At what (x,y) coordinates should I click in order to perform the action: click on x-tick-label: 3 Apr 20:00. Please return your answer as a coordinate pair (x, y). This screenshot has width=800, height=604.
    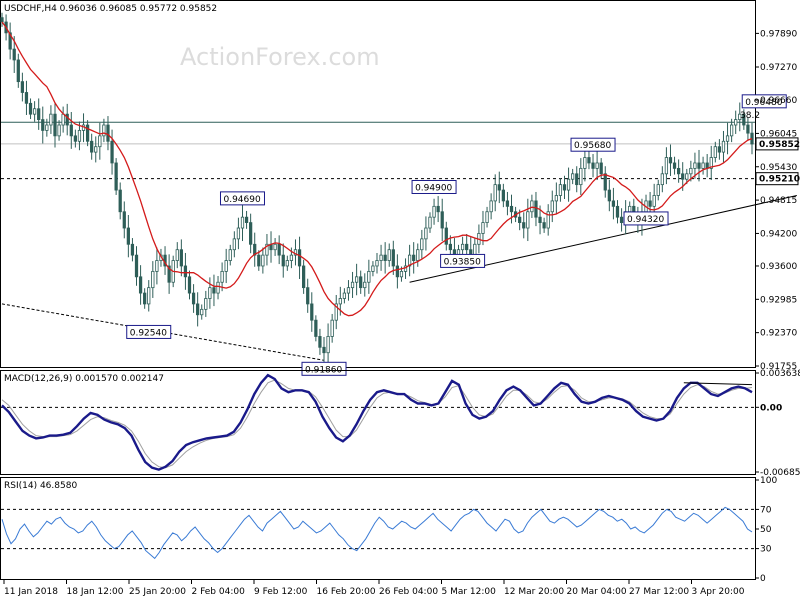
    Looking at the image, I should click on (718, 592).